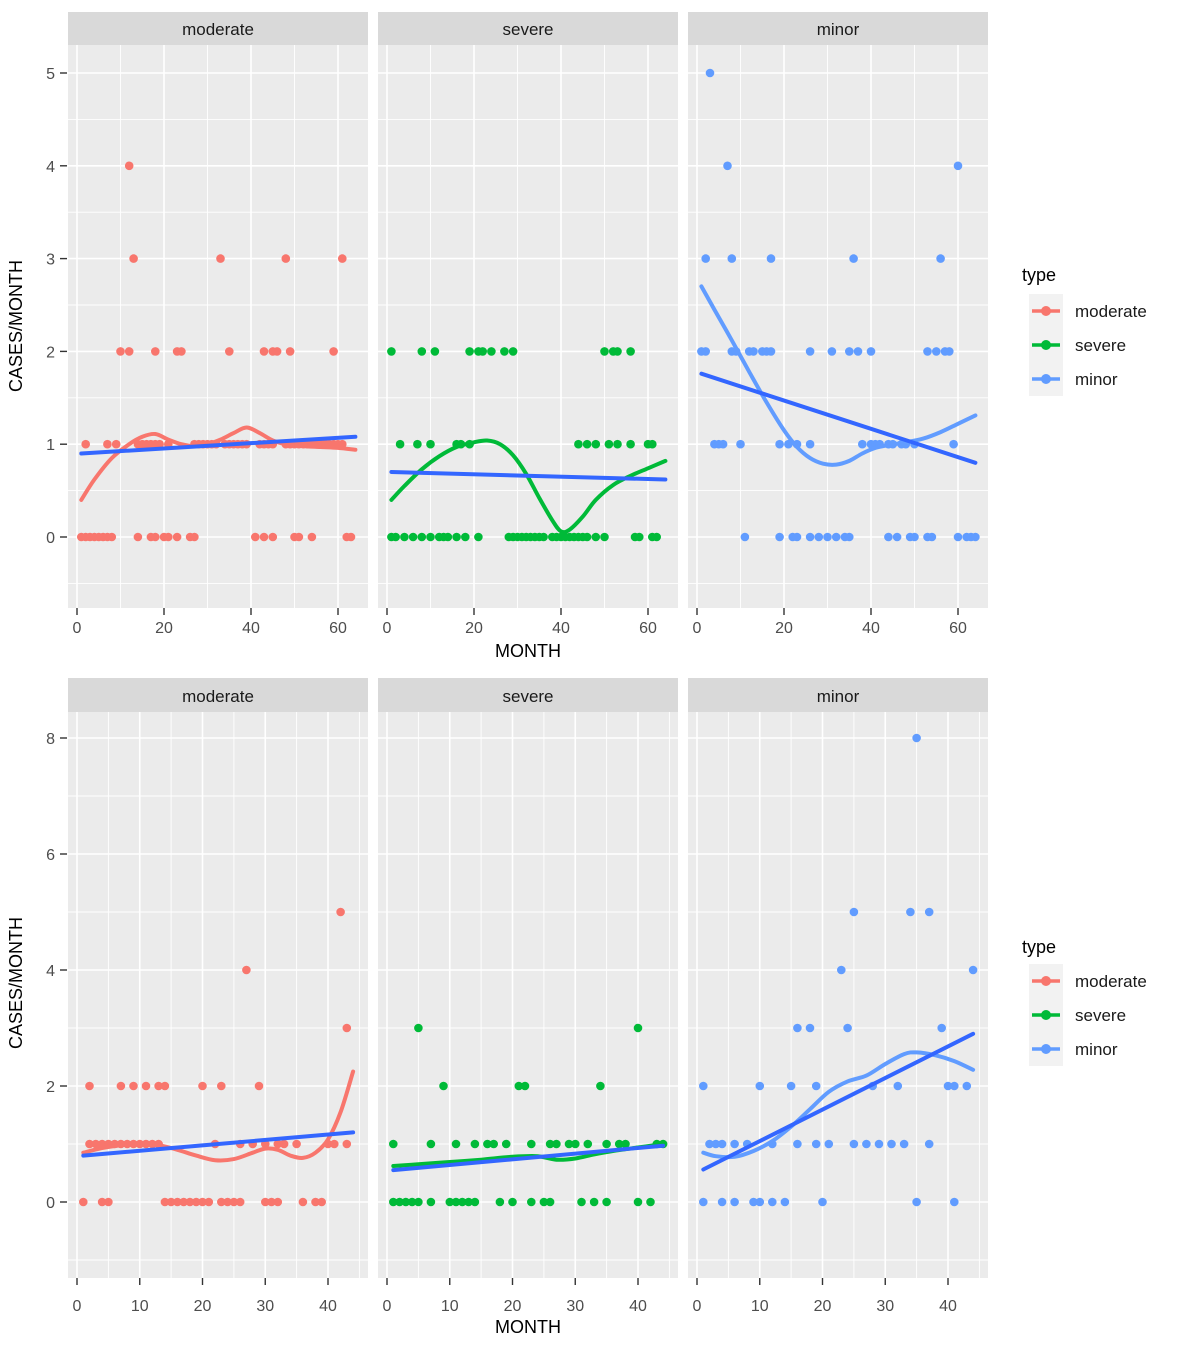 Image resolution: width=1200 pixels, height=1350 pixels. I want to click on y-tick-label: 8, so click(50, 739).